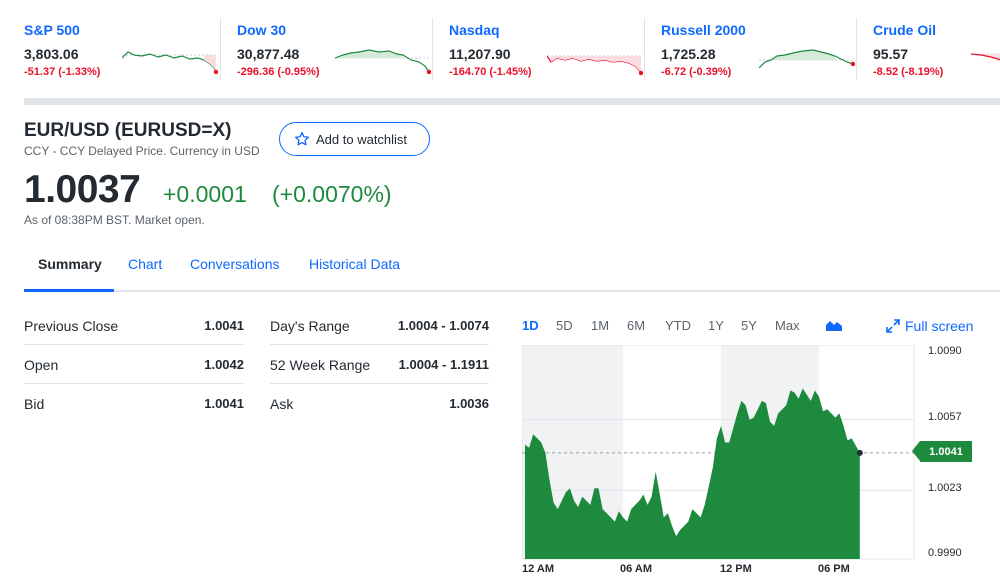 This screenshot has height=585, width=1000. What do you see at coordinates (696, 72) in the screenshot?
I see `ticker-change: -6.72 (-0.39%)` at bounding box center [696, 72].